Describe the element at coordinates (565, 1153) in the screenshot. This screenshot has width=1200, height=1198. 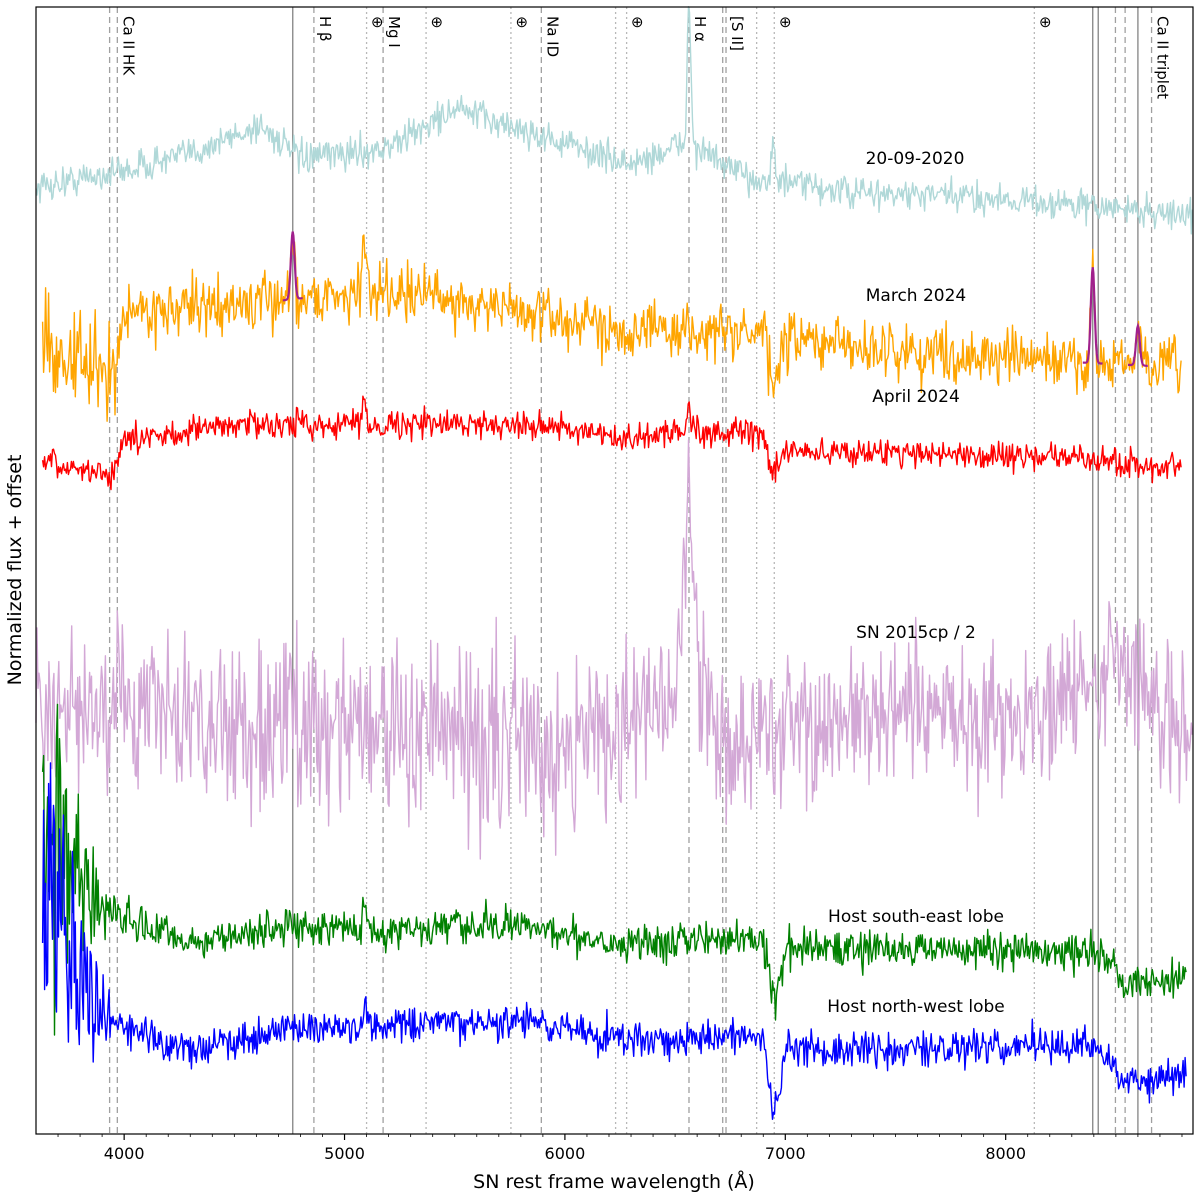
I see `x-tick-label: 6000` at that location.